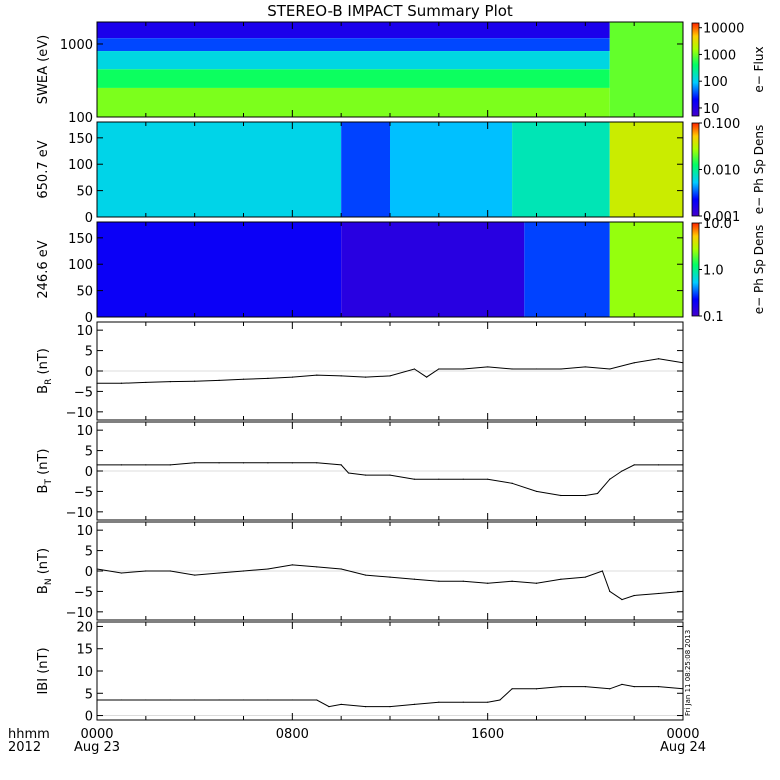  I want to click on colorbar-tick-label: 0.001, so click(721, 217).